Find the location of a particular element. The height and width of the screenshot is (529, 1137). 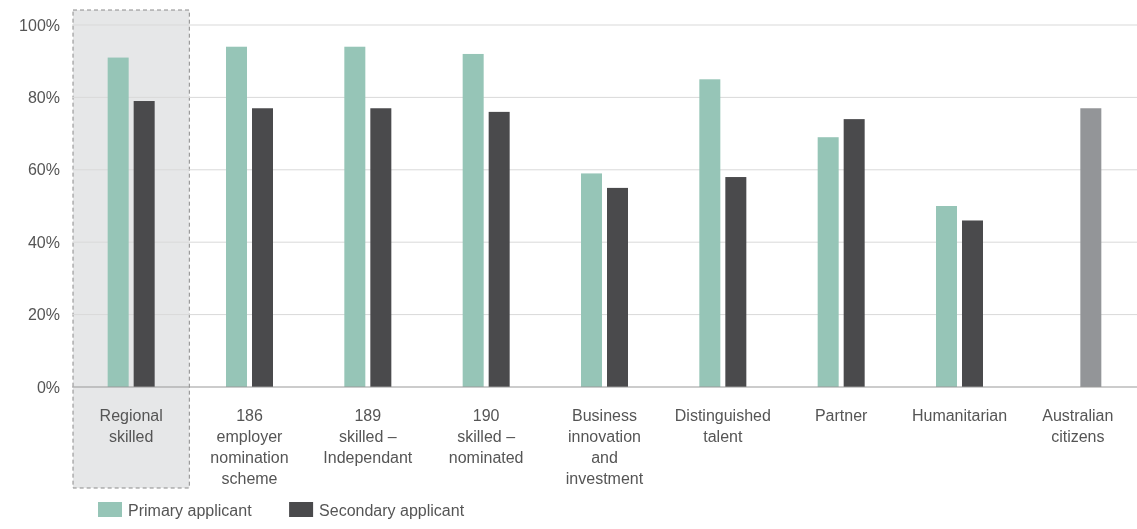

x-tick-label: 190 skilled – nominated is located at coordinates (486, 436).